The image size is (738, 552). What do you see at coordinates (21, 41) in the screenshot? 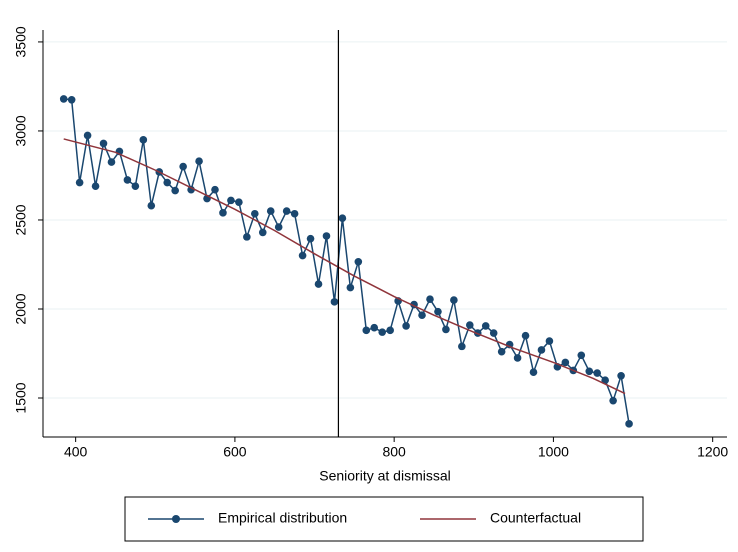
I see `y-tick-label: 3500` at bounding box center [21, 41].